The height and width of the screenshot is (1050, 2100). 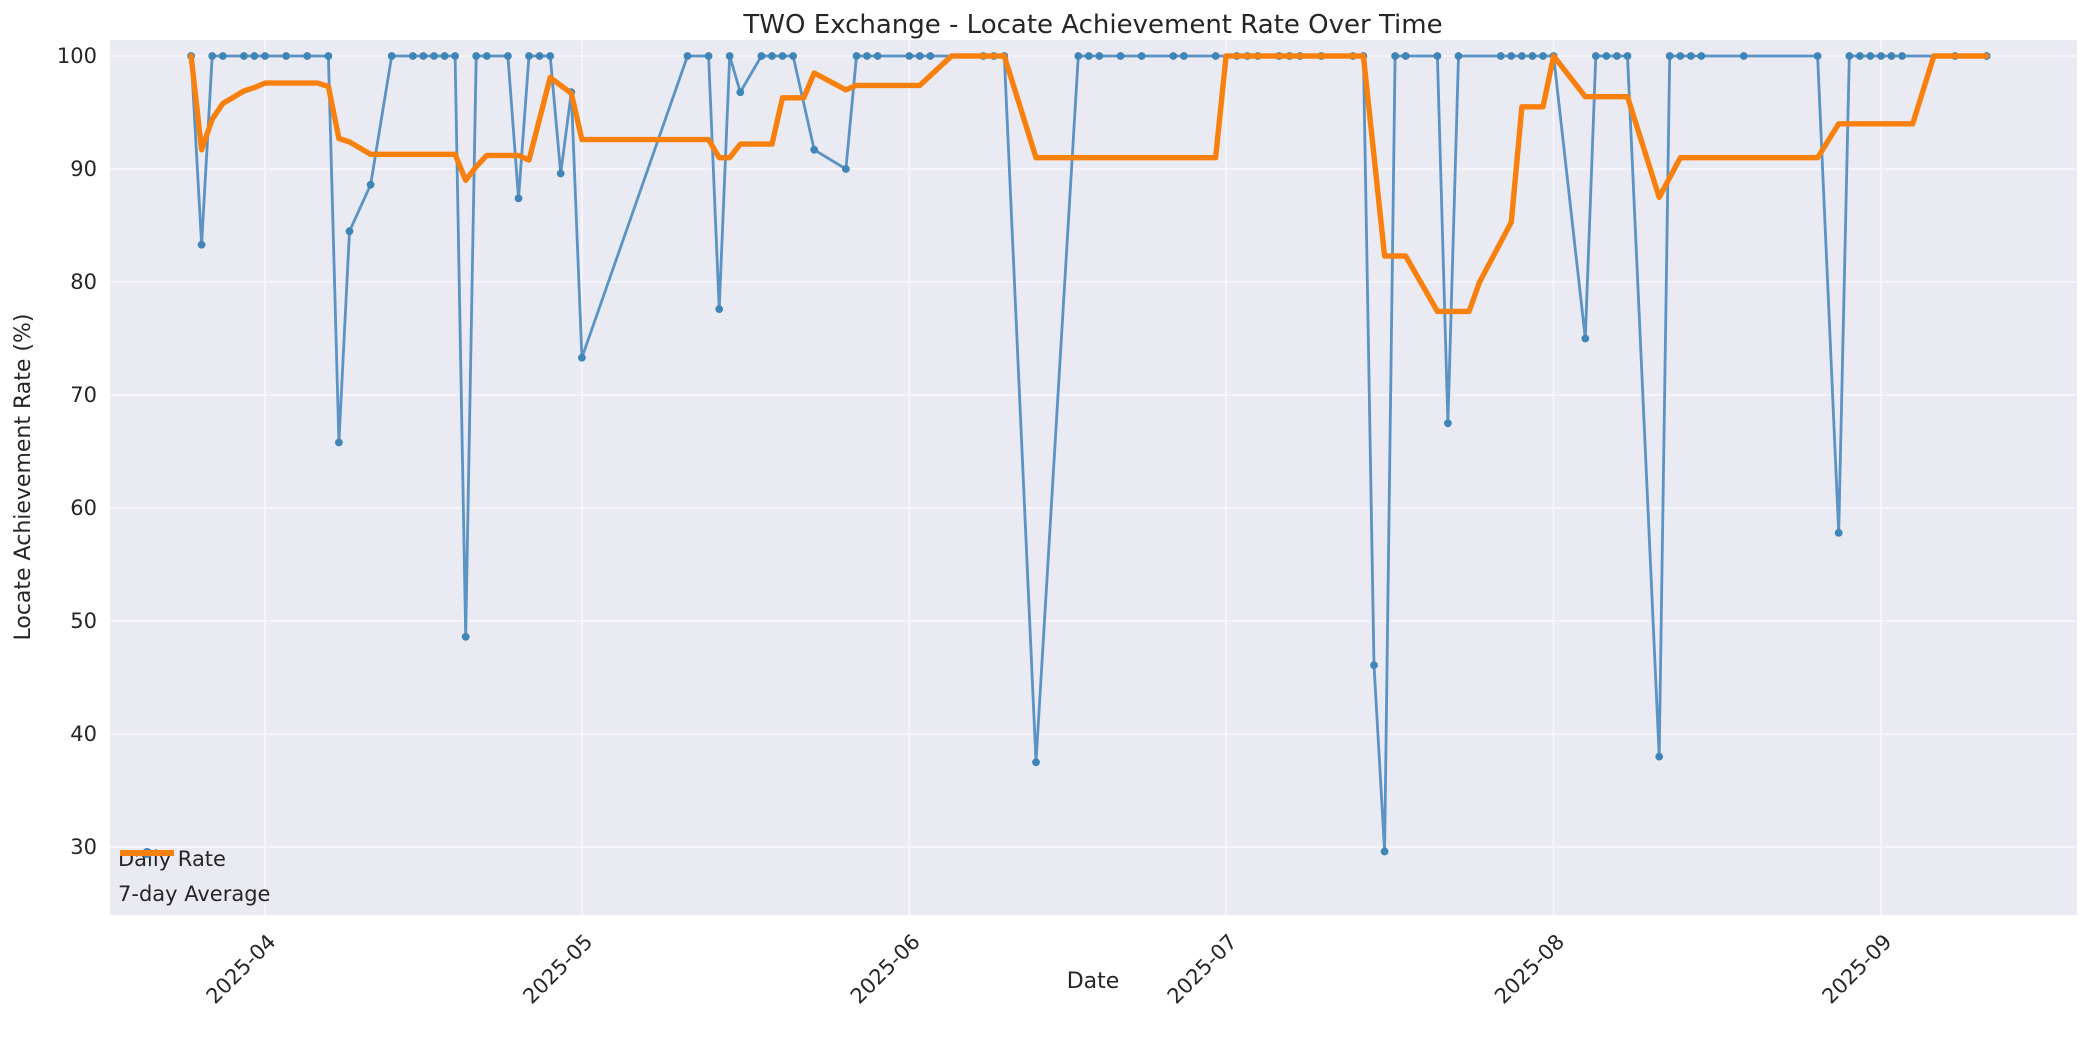 What do you see at coordinates (77, 56) in the screenshot?
I see `y-tick-label: 100` at bounding box center [77, 56].